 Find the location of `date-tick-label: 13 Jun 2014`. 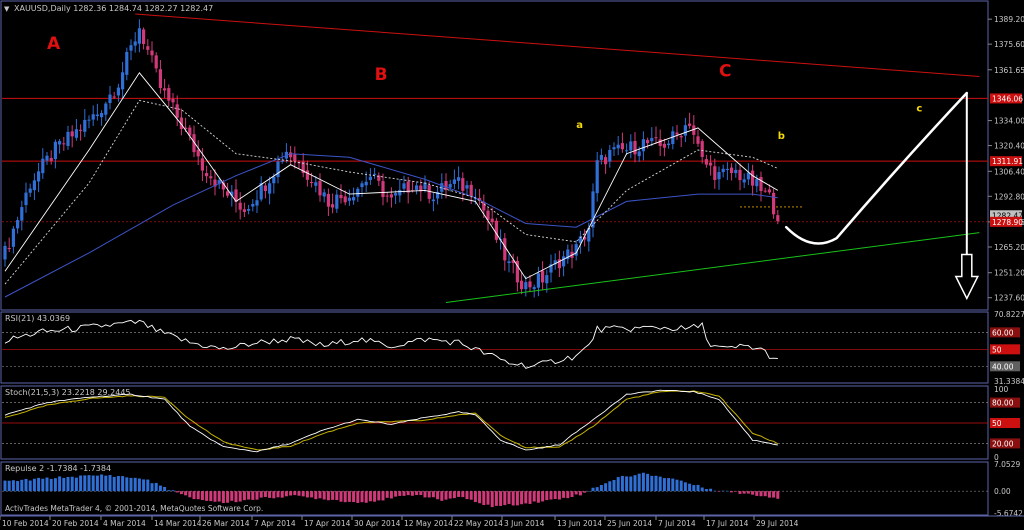

date-tick-label: 13 Jun 2014 is located at coordinates (579, 523).